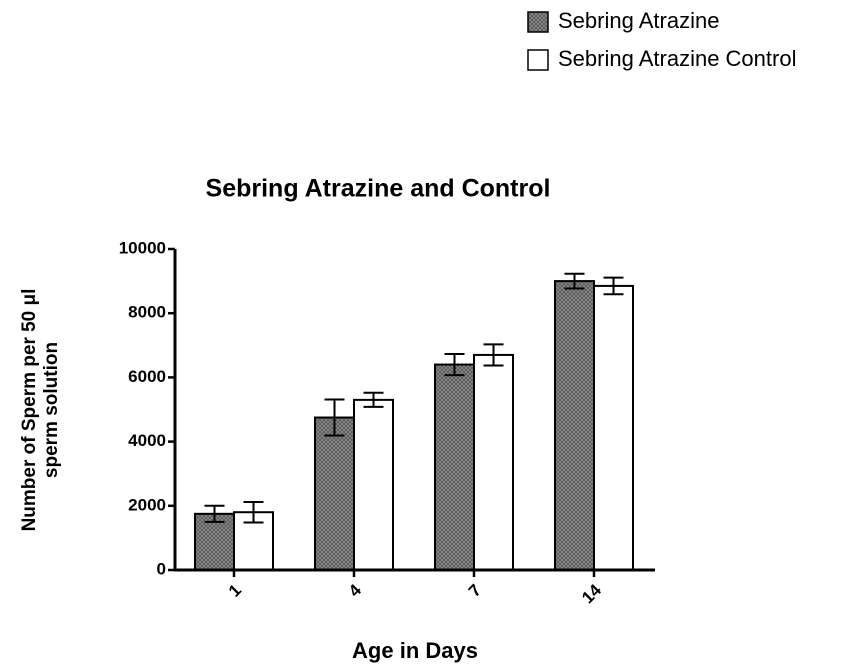 This screenshot has height=667, width=854. Describe the element at coordinates (142, 247) in the screenshot. I see `y-tick-label: 10000` at that location.